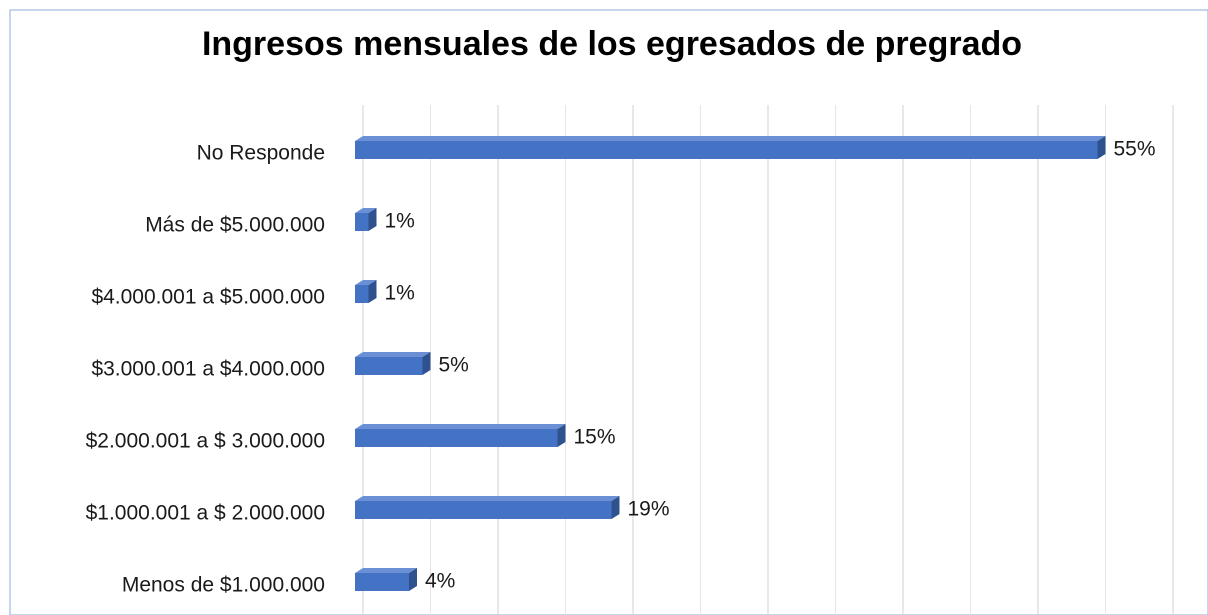 The image size is (1208, 615). What do you see at coordinates (208, 369) in the screenshot?
I see `y-tick-label: $3.000.001 a $4.000.000` at bounding box center [208, 369].